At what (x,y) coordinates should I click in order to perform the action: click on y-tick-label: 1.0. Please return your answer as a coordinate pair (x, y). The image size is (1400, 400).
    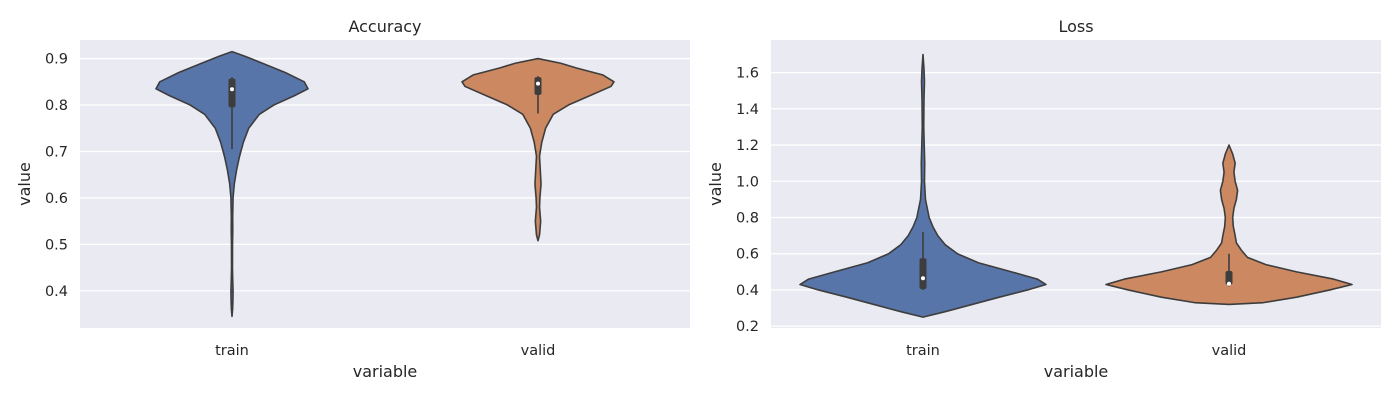
    Looking at the image, I should click on (747, 182).